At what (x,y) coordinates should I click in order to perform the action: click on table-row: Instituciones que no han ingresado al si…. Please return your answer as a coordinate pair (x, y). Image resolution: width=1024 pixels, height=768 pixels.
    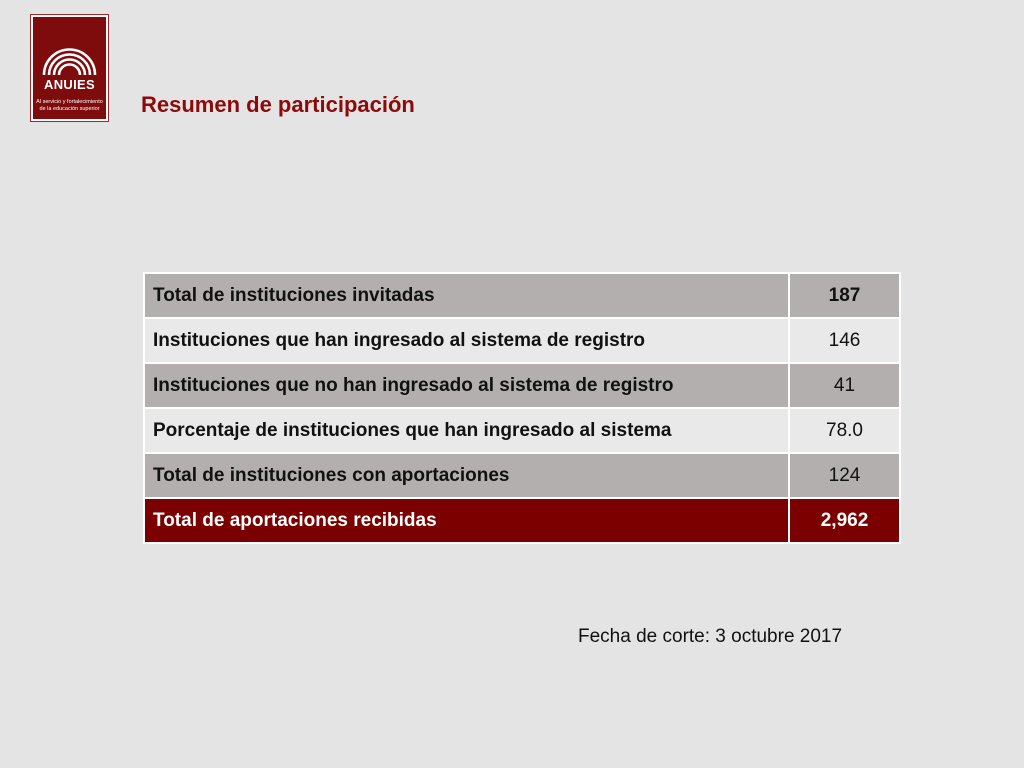
    Looking at the image, I should click on (522, 385).